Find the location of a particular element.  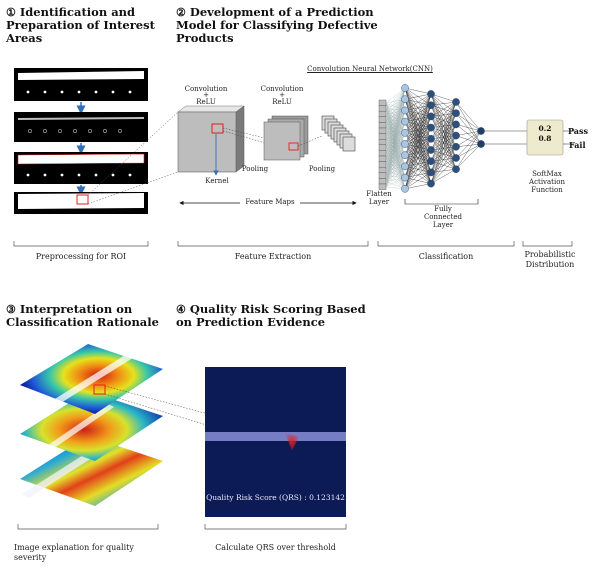

conv2-label: Convolution + ReLU is located at coordinates (282, 95).